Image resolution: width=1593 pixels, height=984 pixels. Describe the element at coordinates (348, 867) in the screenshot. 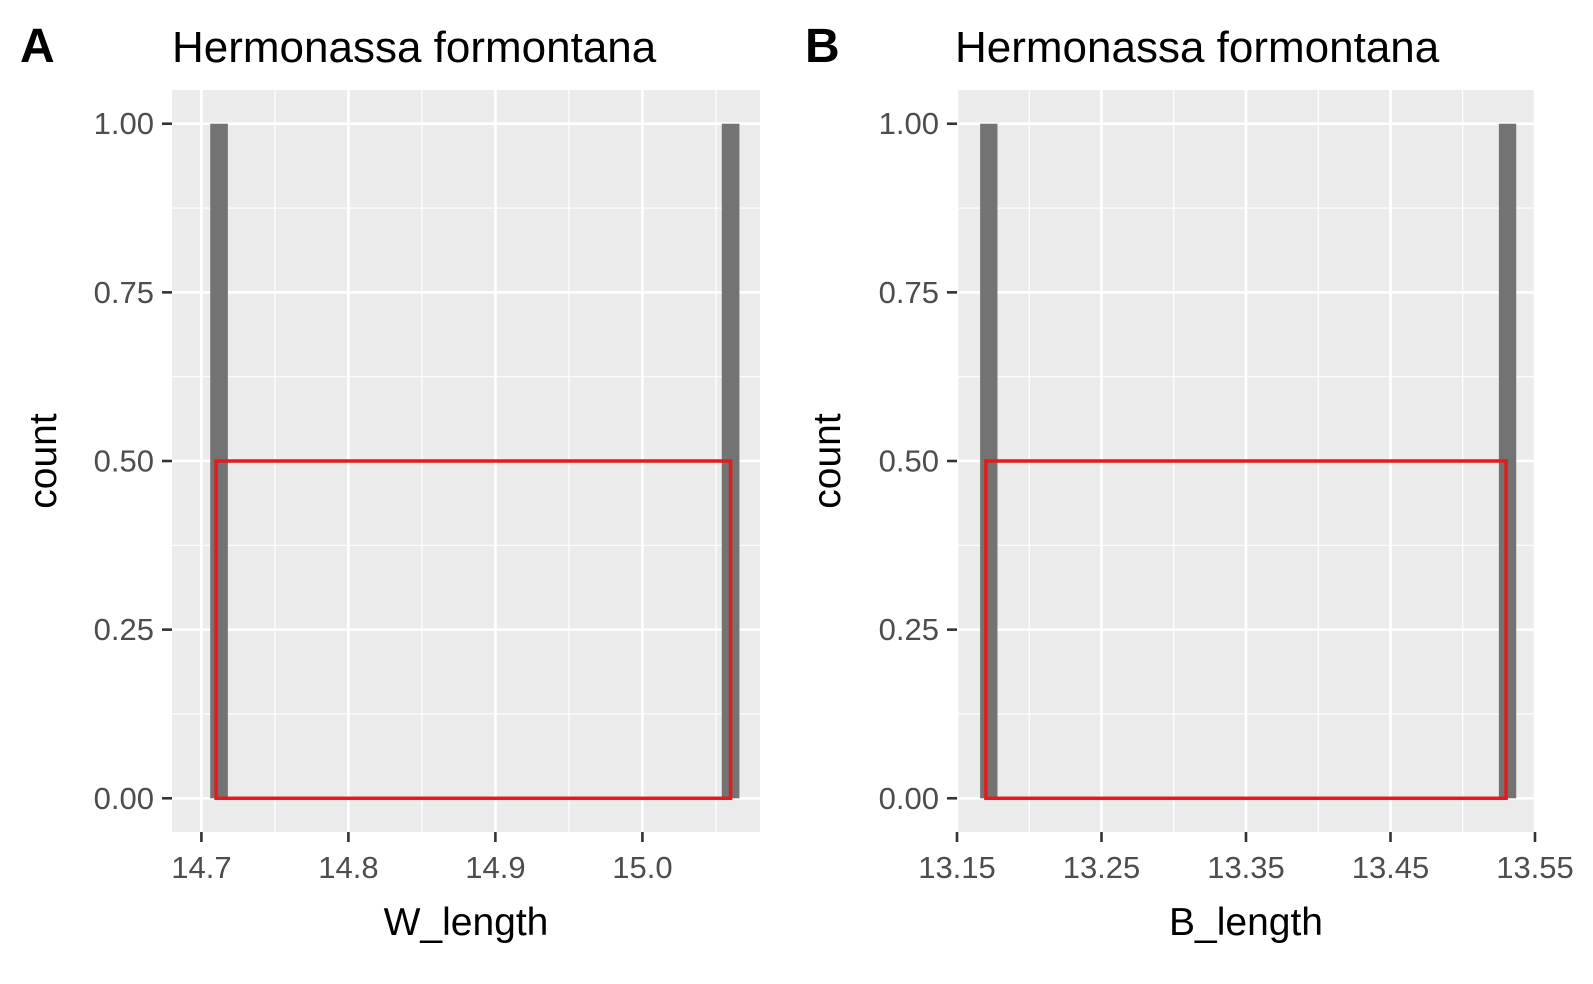

I see `x-tick-label: 14.8` at that location.